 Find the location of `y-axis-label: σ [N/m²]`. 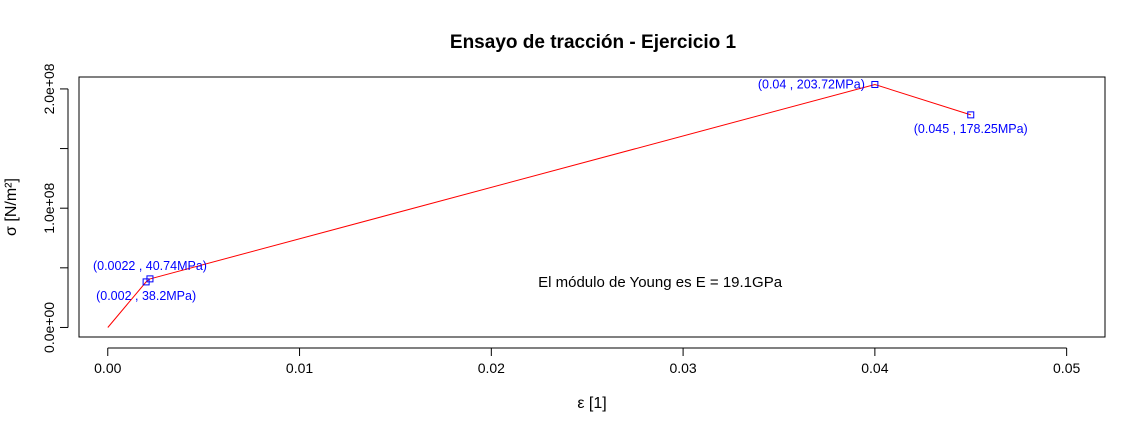

y-axis-label: σ [N/m²] is located at coordinates (11, 207).